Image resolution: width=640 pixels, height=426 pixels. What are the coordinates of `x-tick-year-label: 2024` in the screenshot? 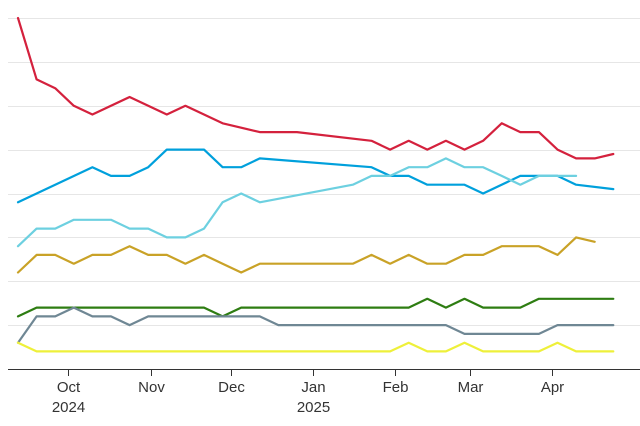 It's located at (68, 407).